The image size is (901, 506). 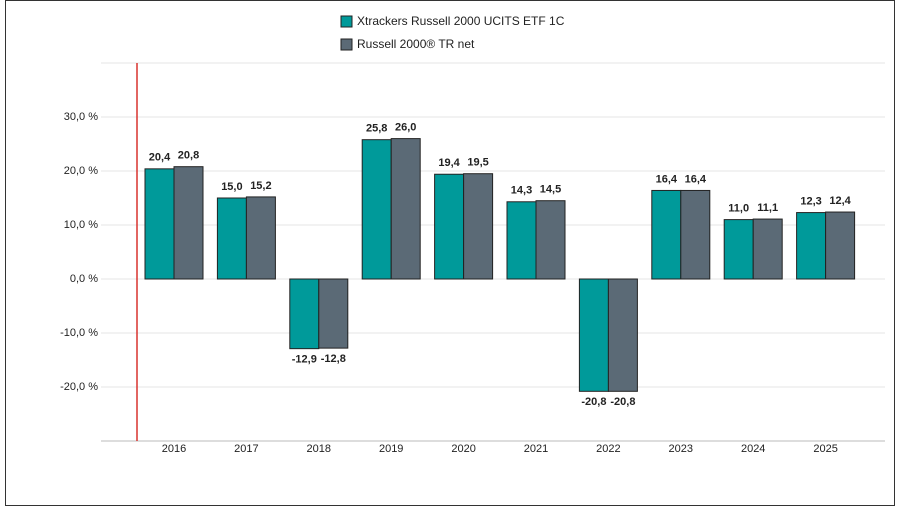 What do you see at coordinates (81, 225) in the screenshot?
I see `y-tick-label: 10,0 %` at bounding box center [81, 225].